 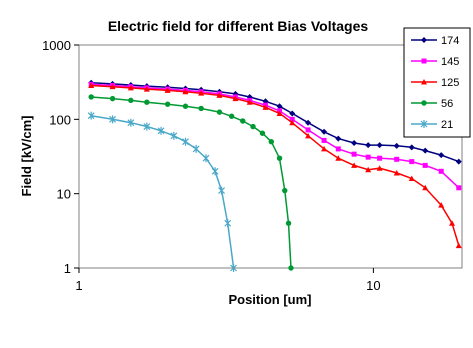 I want to click on legend-label: 145, so click(x=450, y=62).